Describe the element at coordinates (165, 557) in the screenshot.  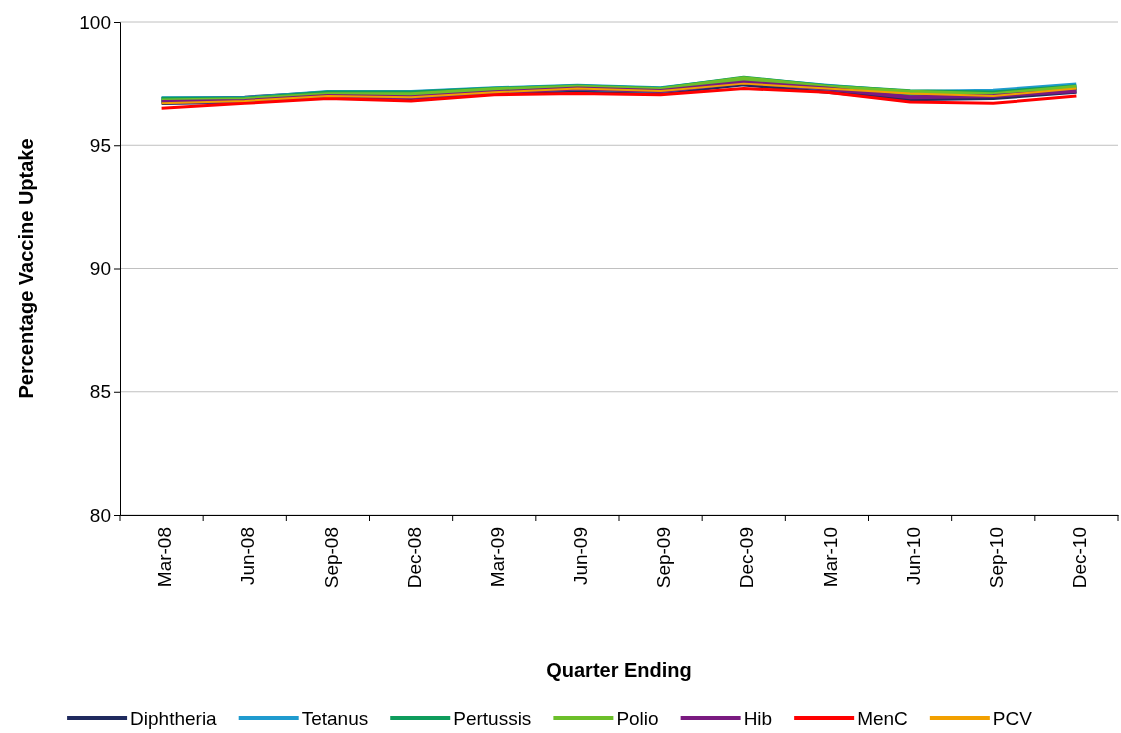
I see `x-tick-label: Mar-08` at that location.